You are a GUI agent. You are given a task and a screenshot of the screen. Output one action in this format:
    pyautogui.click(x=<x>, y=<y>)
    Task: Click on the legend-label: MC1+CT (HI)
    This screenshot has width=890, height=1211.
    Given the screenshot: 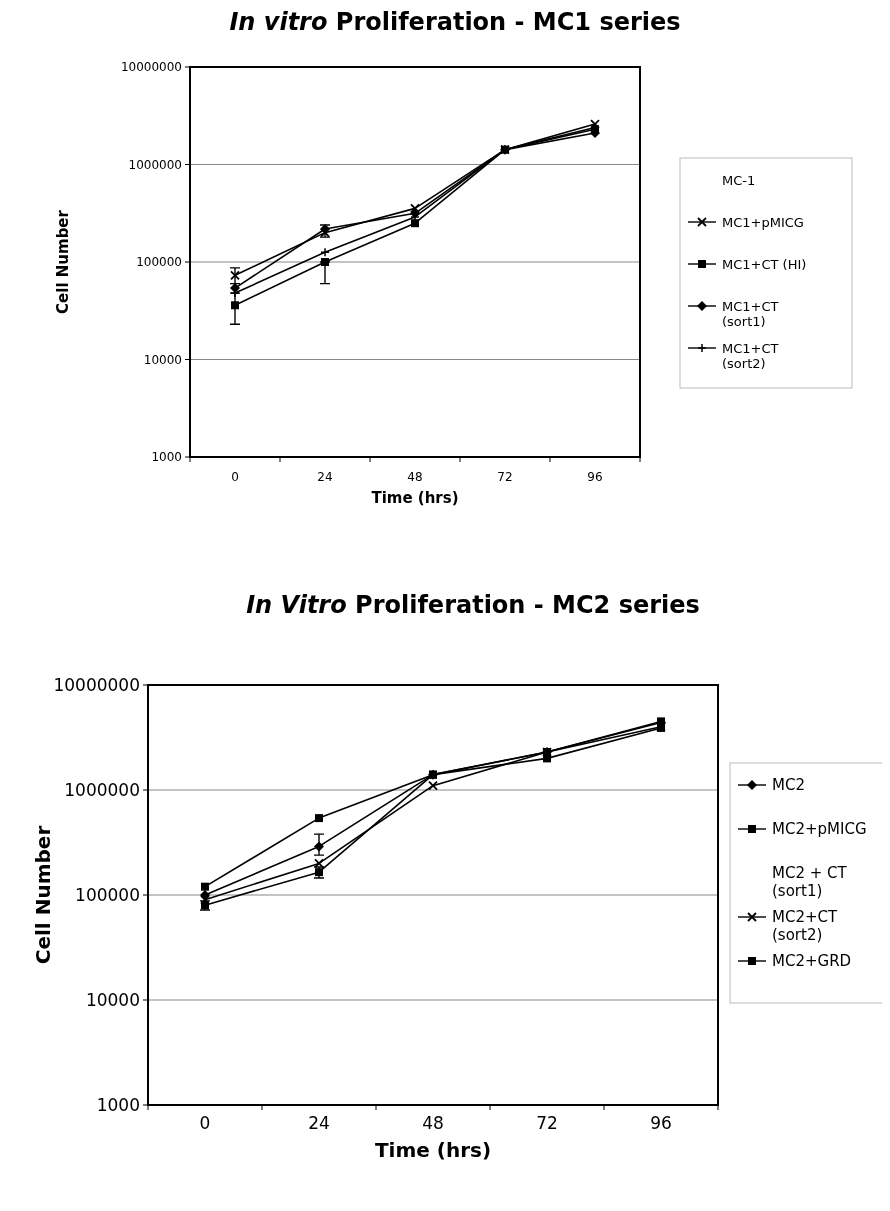 What is the action you would take?
    pyautogui.click(x=764, y=264)
    